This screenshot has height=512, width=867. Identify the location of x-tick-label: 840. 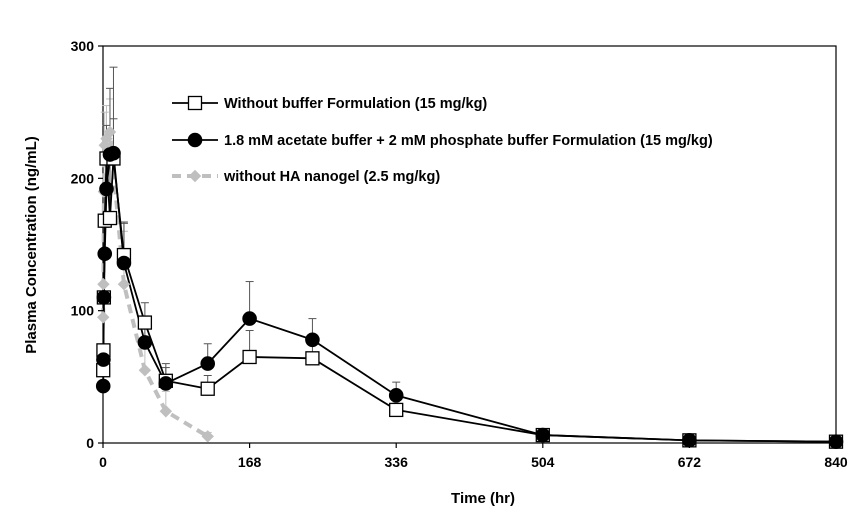
(836, 462).